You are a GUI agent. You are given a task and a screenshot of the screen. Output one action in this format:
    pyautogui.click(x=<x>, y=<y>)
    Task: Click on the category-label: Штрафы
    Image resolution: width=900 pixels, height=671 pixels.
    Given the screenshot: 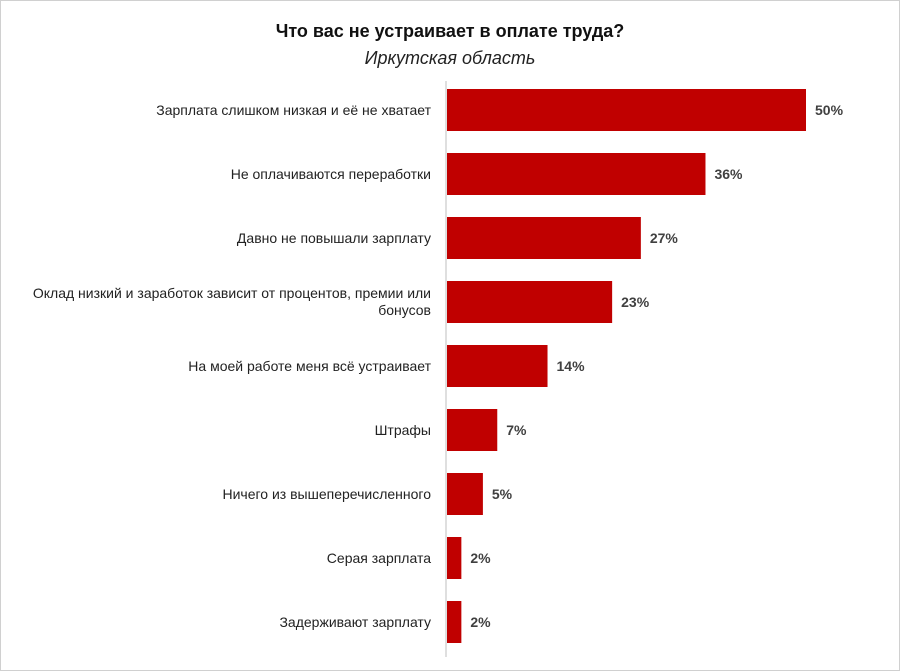 What is the action you would take?
    pyautogui.click(x=402, y=429)
    